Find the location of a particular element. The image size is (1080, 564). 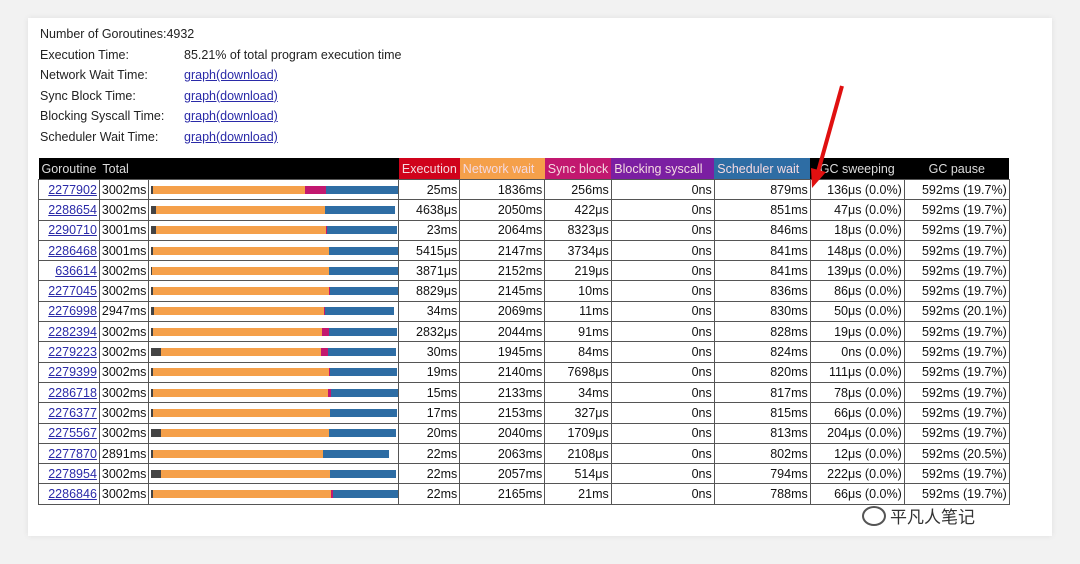

column-header: Goroutine is located at coordinates (69, 169).